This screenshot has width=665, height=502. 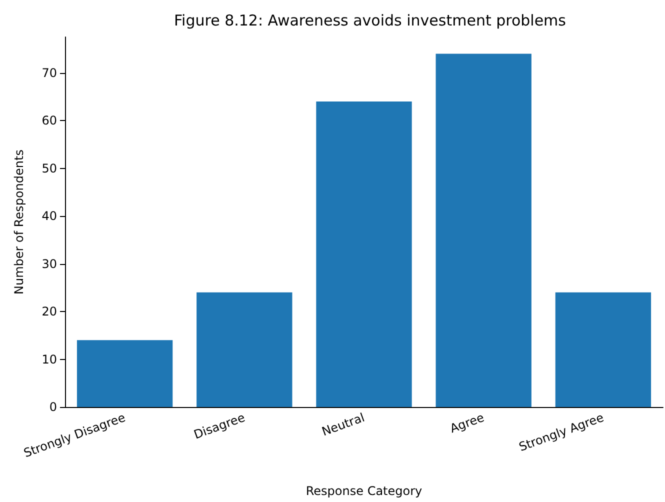 I want to click on y-tick-label: 40, so click(x=49, y=216).